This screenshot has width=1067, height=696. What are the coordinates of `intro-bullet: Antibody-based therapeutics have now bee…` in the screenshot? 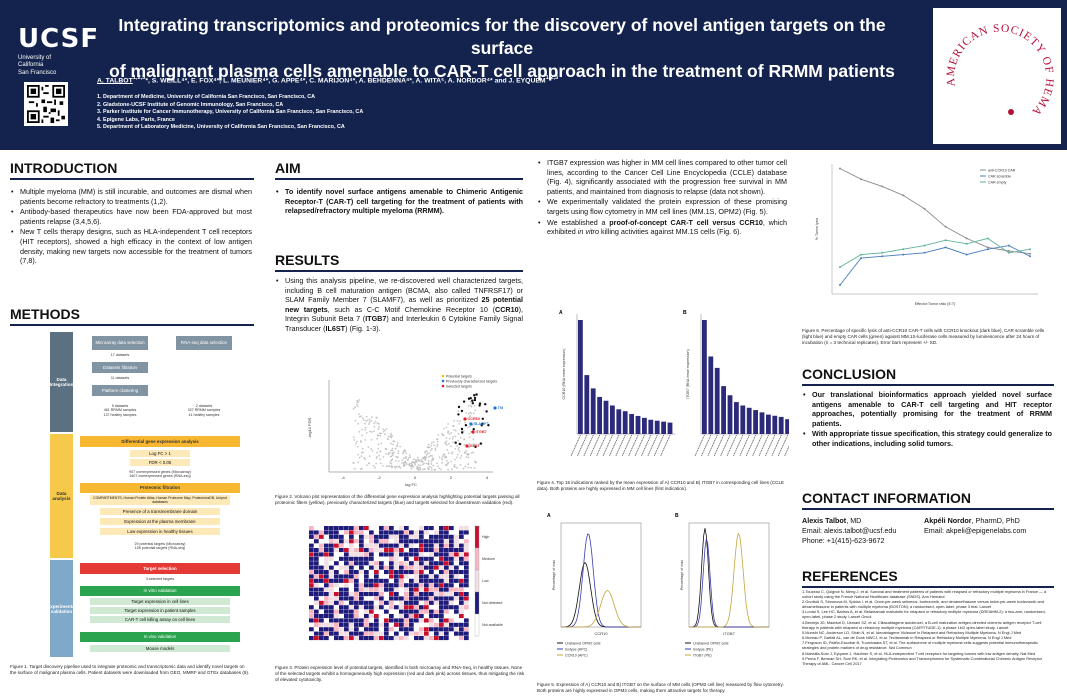 It's located at (131, 216).